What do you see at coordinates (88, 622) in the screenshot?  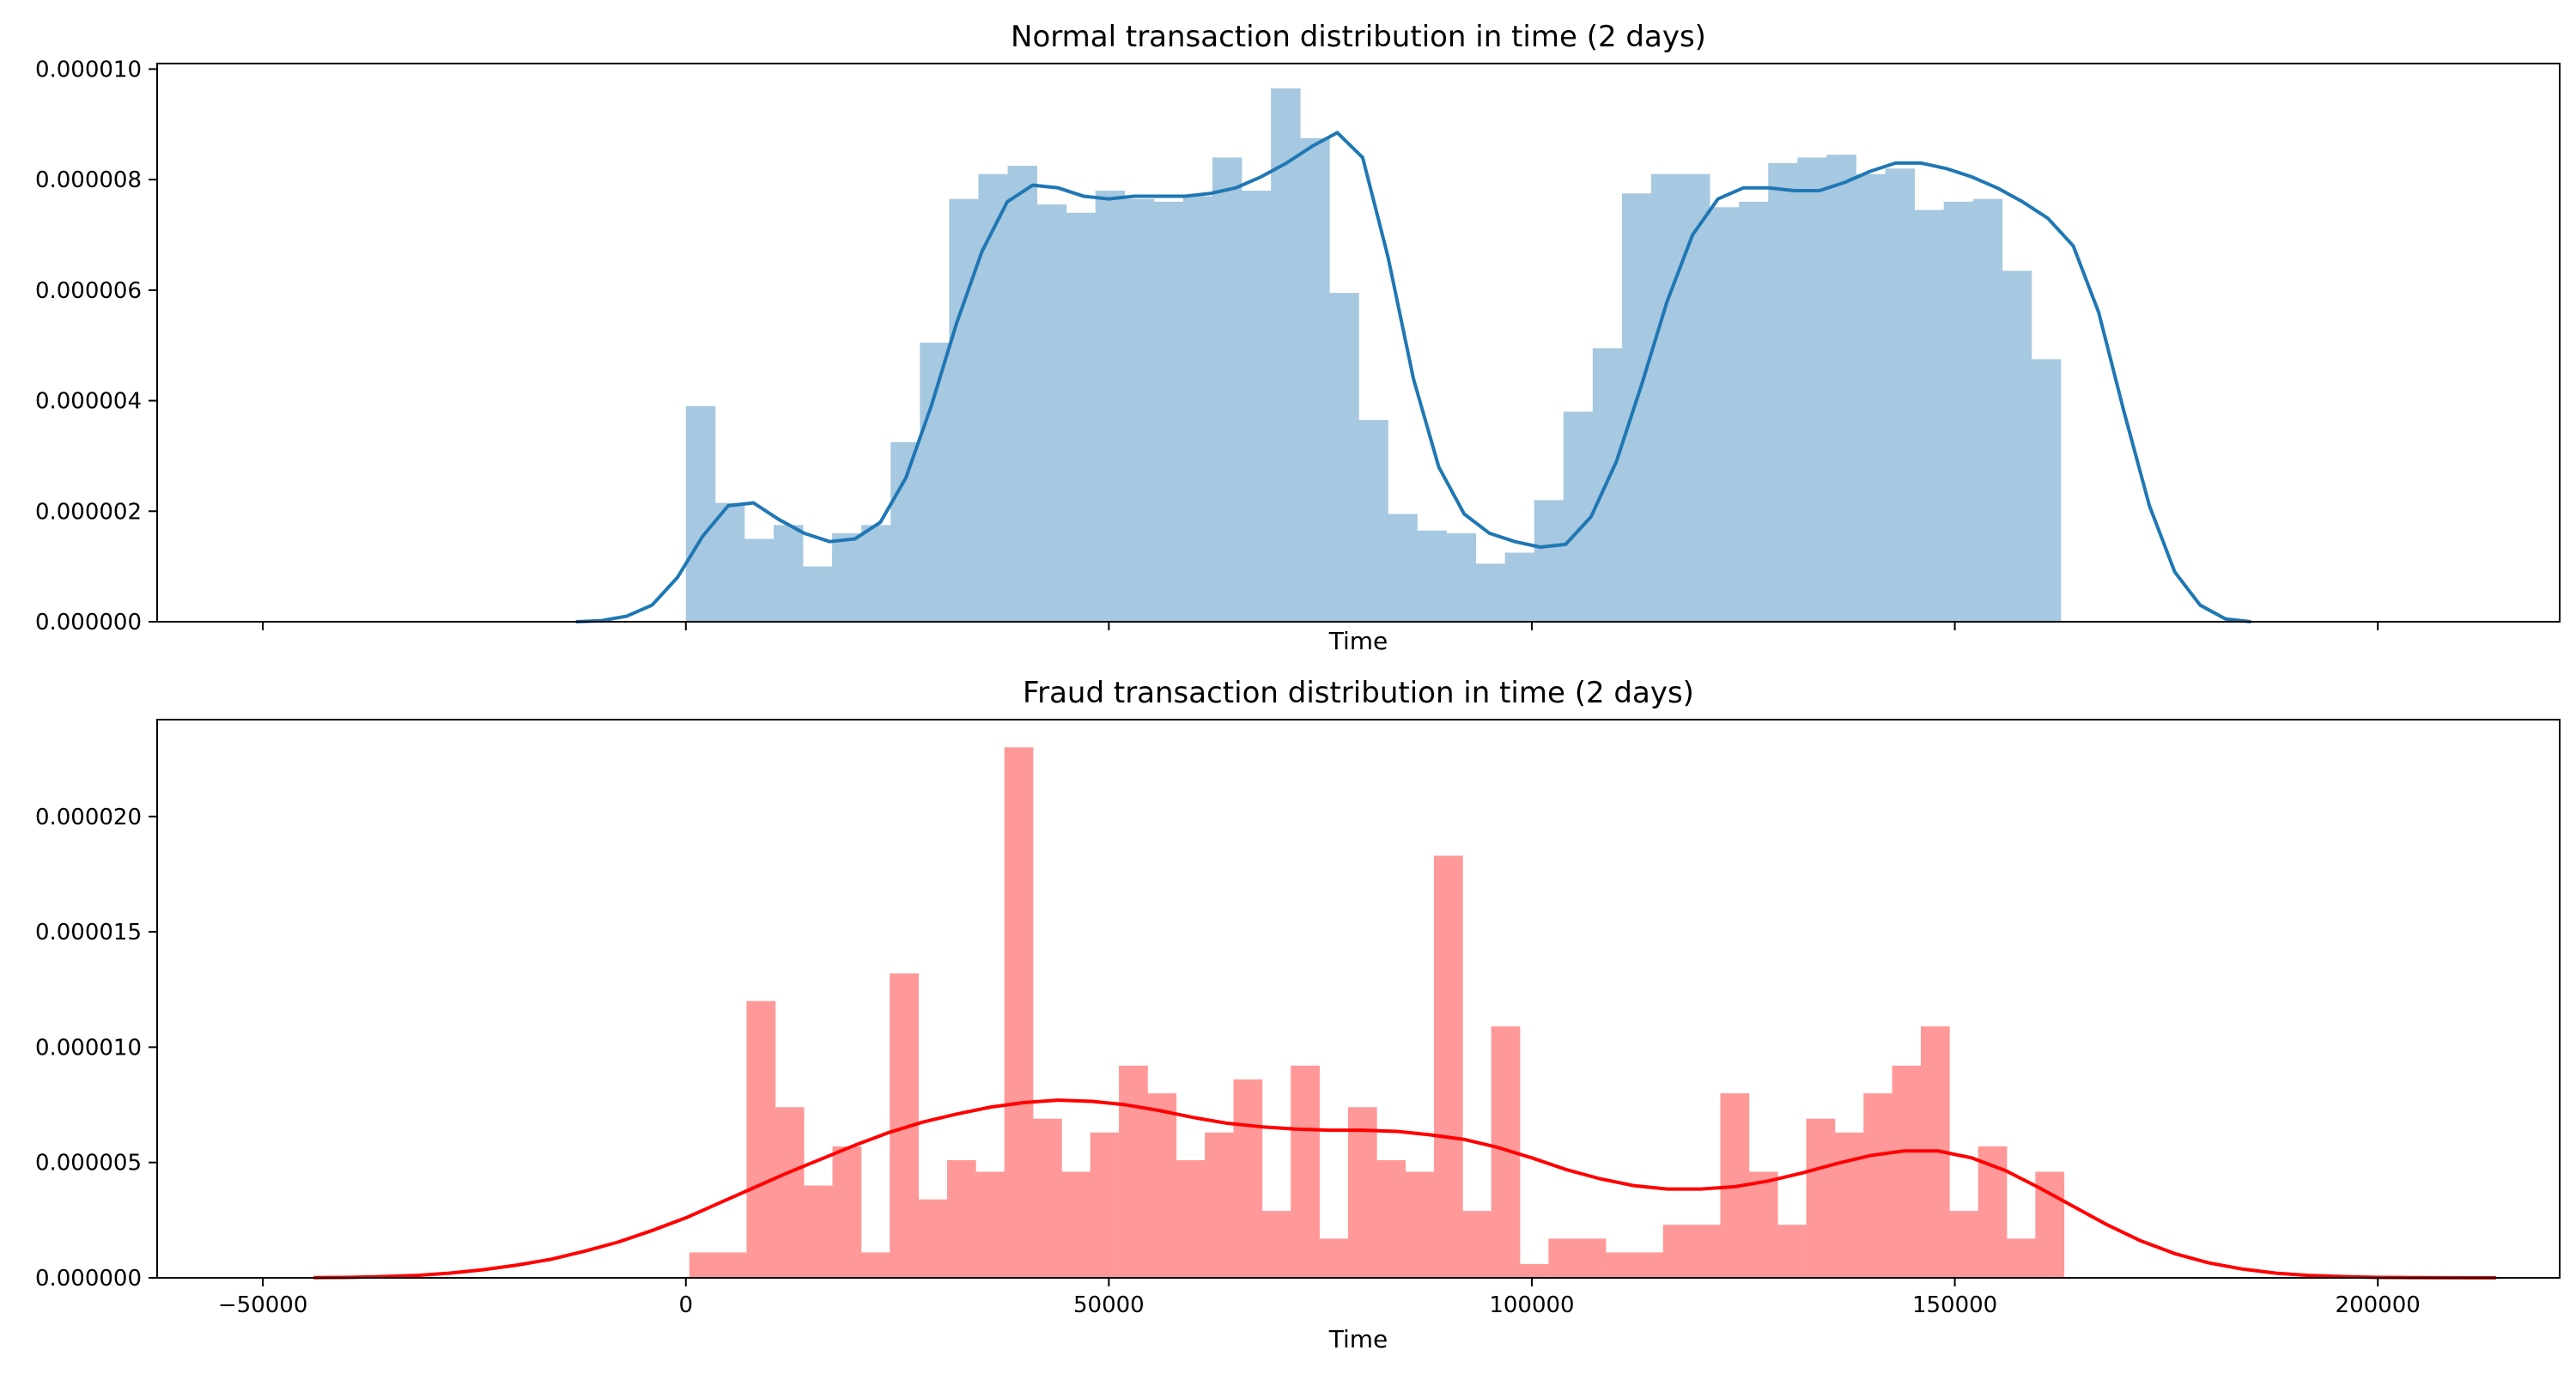 I see `normal-y-tick-label: 0.000000` at bounding box center [88, 622].